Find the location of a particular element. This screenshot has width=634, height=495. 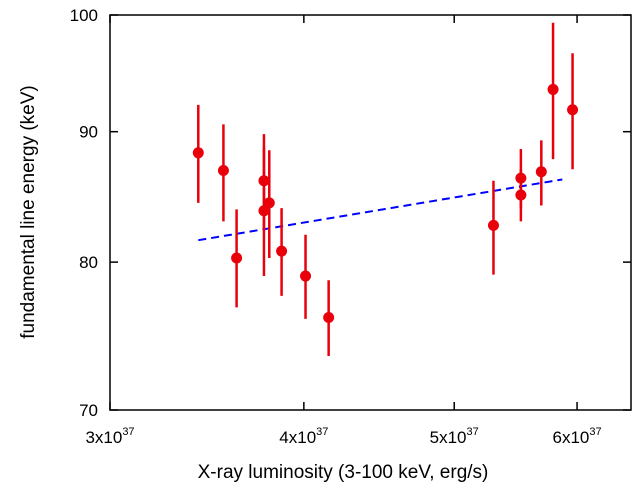

y-tick-label: 70 is located at coordinates (88, 410).